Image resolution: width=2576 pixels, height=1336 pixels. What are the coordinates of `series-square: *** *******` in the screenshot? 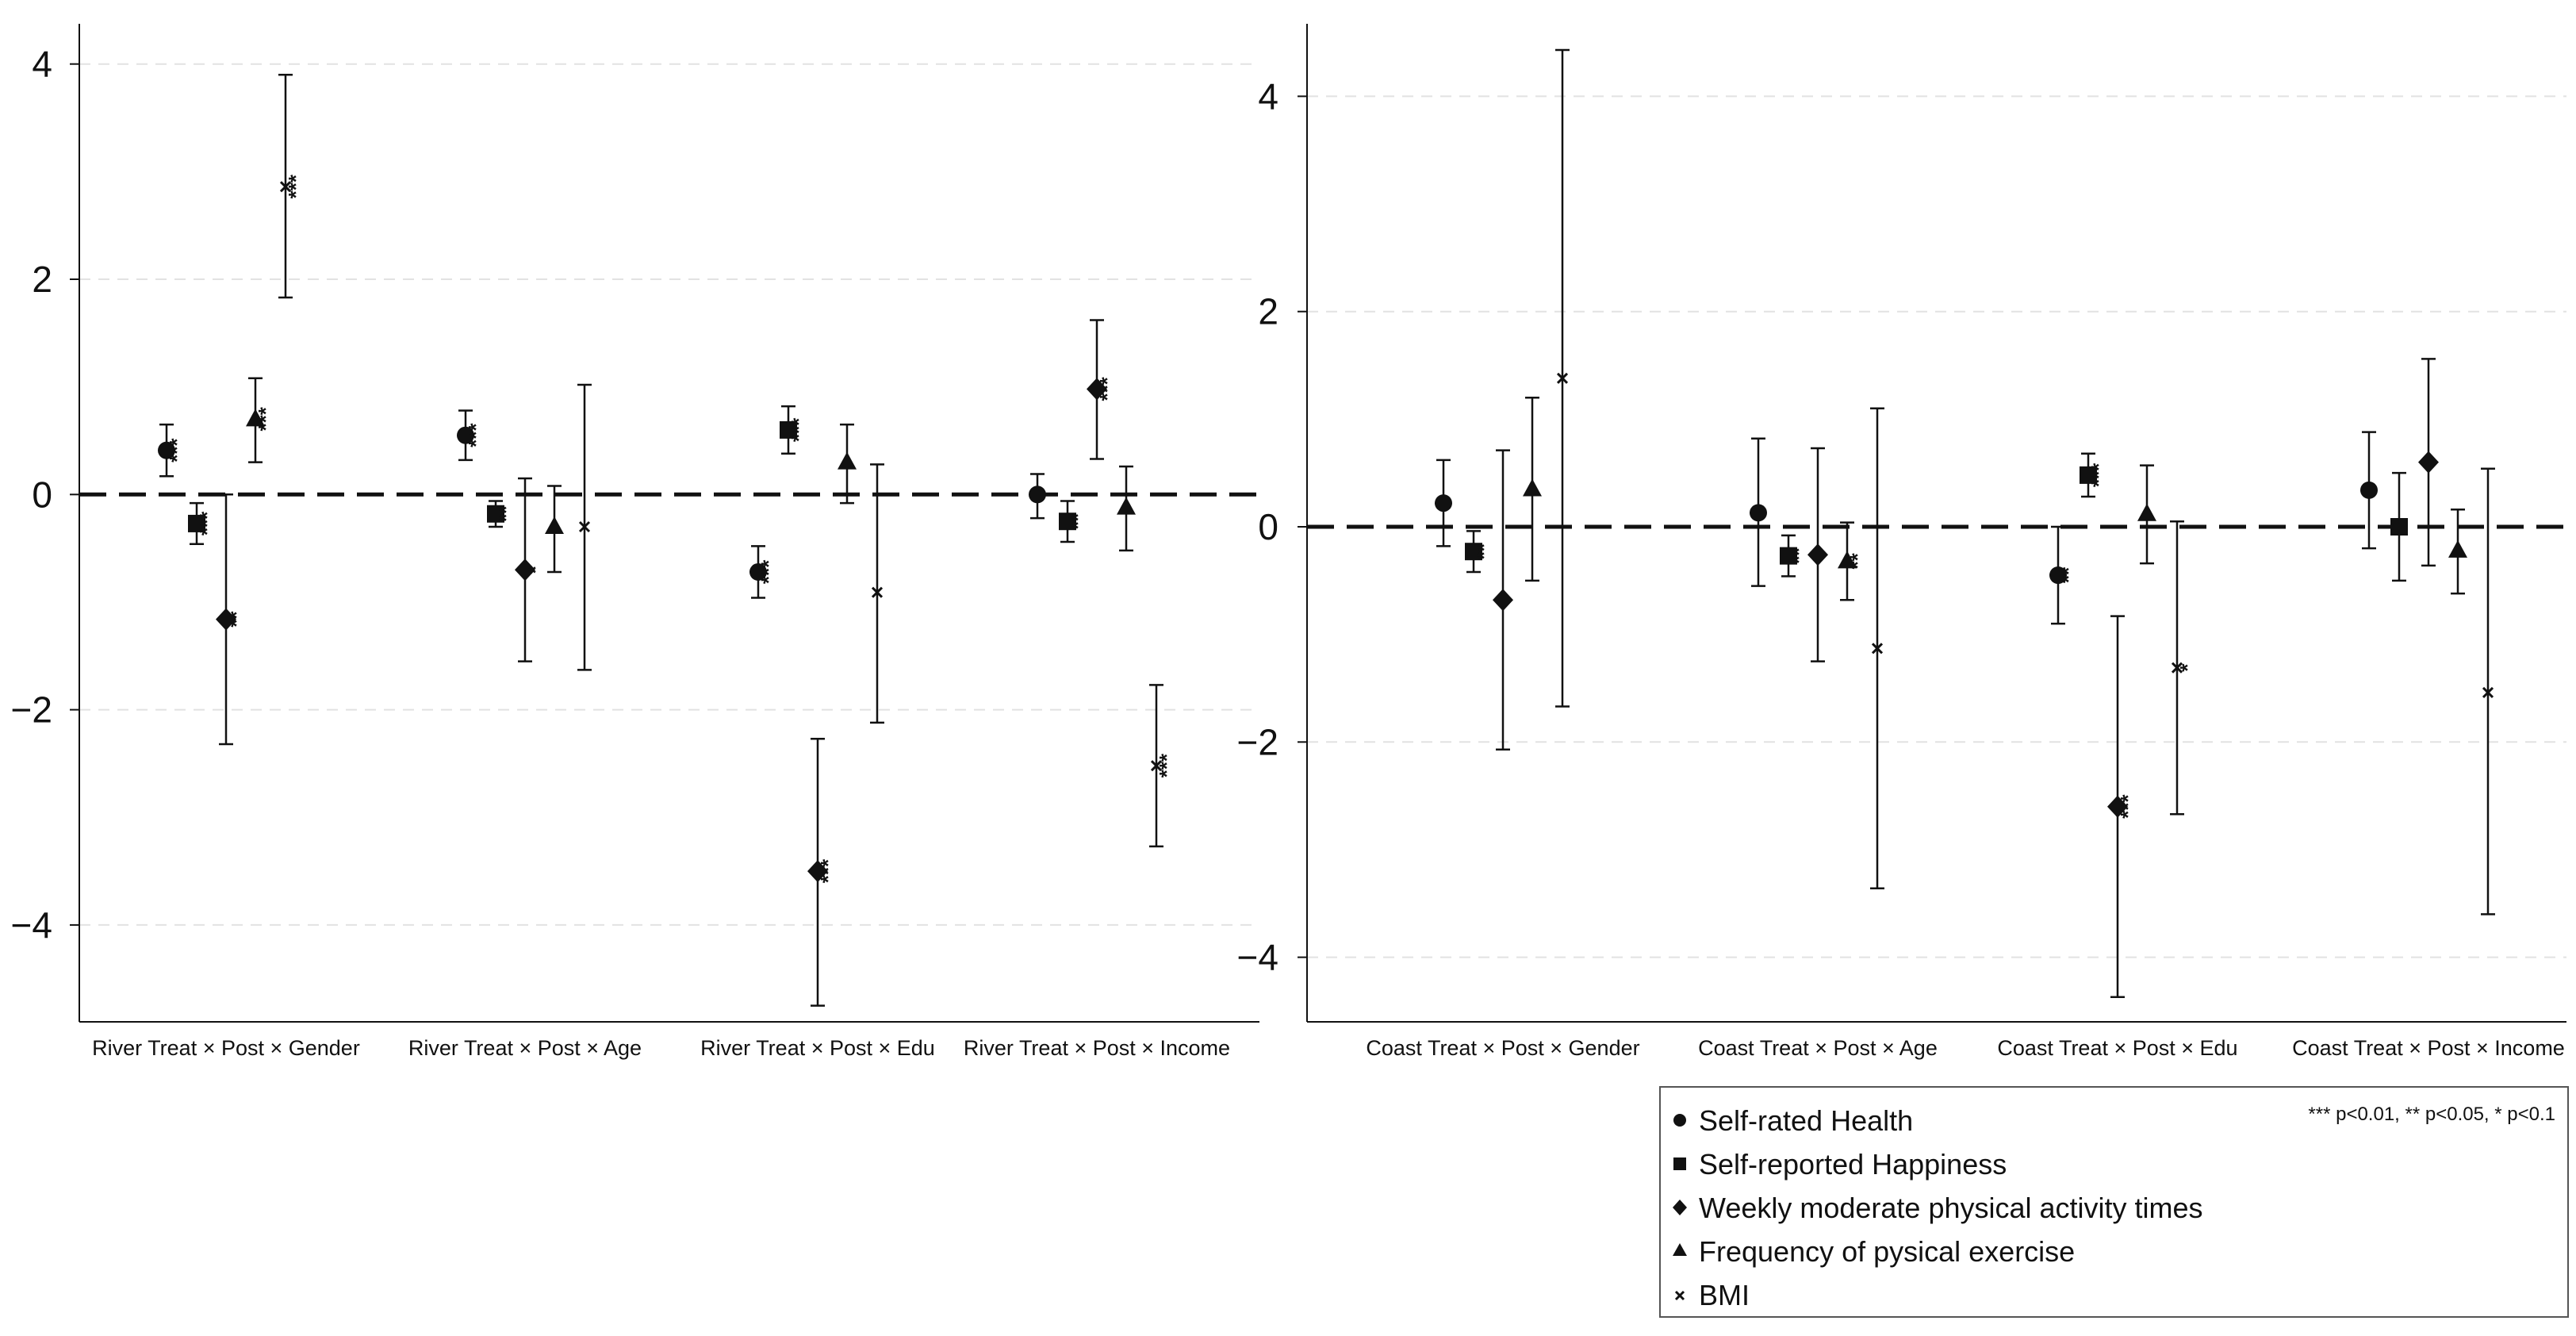 It's located at (639, 475).